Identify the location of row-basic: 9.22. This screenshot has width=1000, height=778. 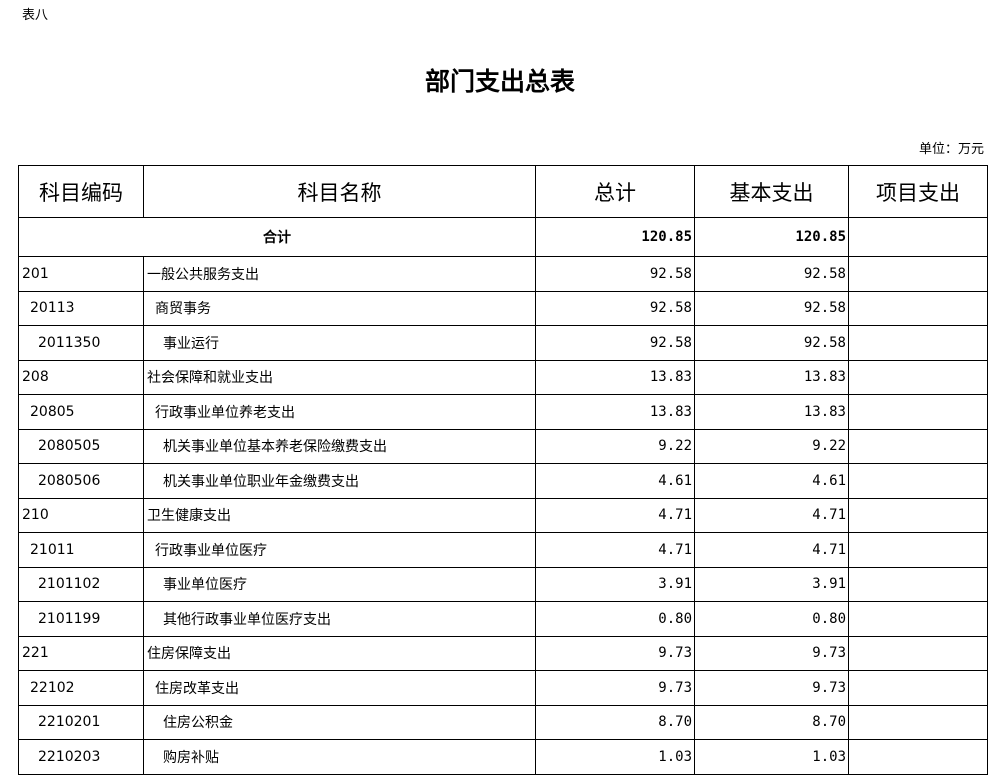
(771, 446).